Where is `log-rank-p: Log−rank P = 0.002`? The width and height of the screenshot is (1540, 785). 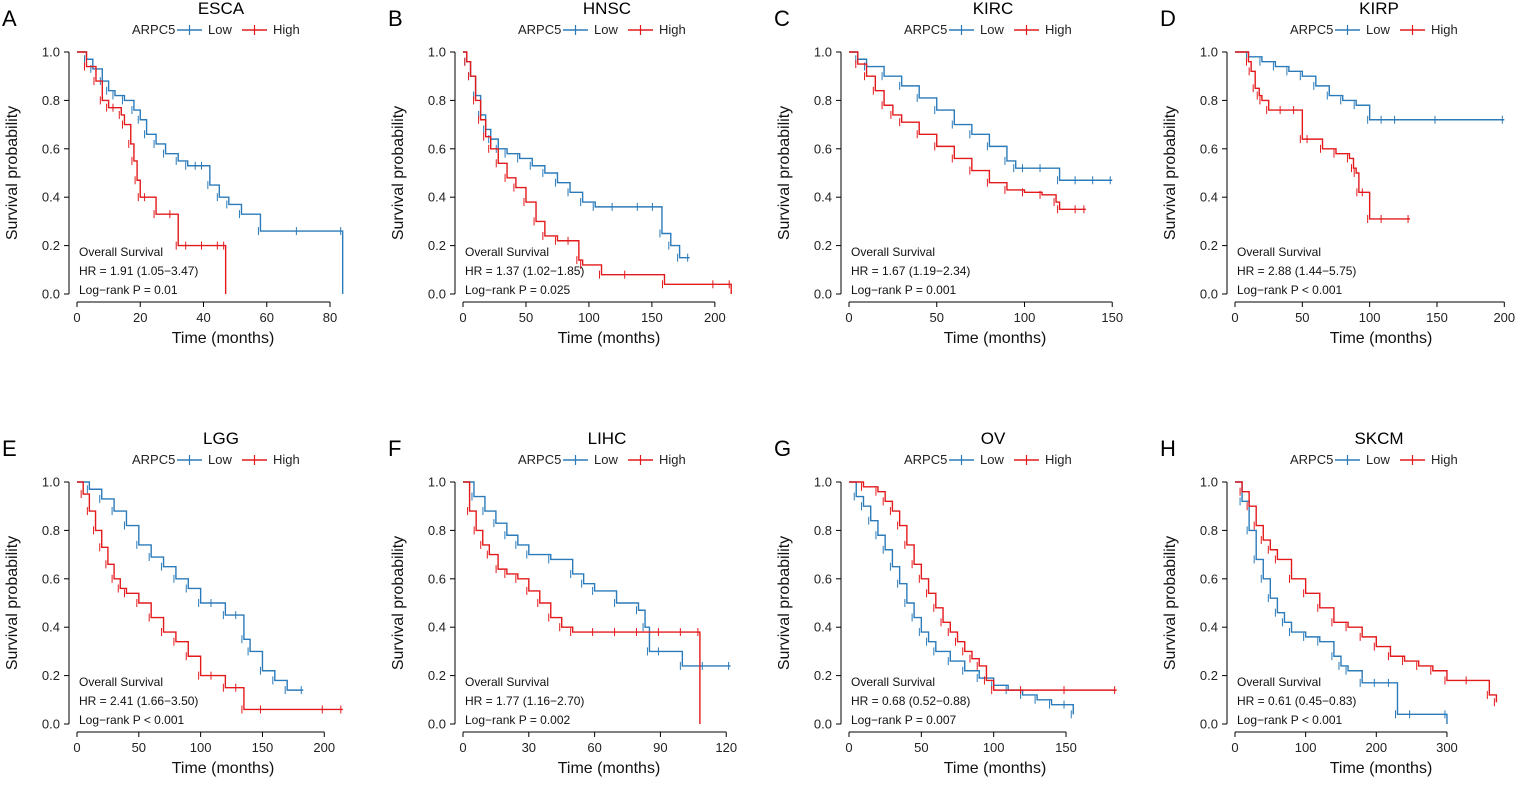 log-rank-p: Log−rank P = 0.002 is located at coordinates (518, 720).